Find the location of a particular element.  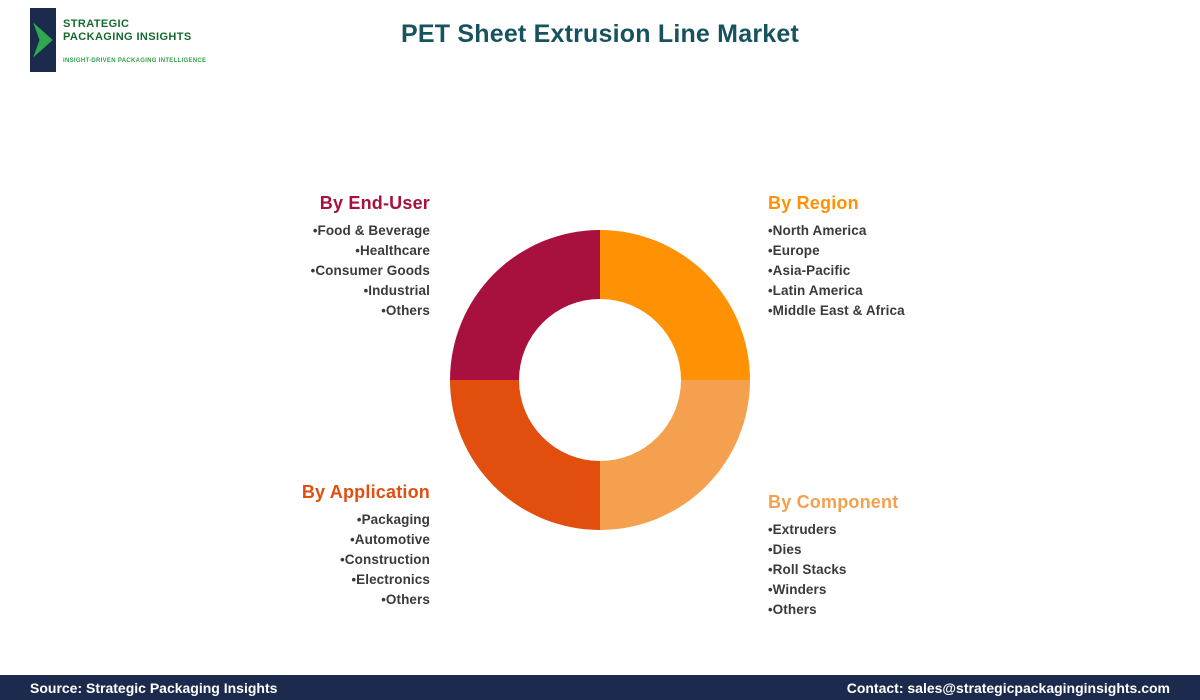

donut-chart is located at coordinates (600, 380).